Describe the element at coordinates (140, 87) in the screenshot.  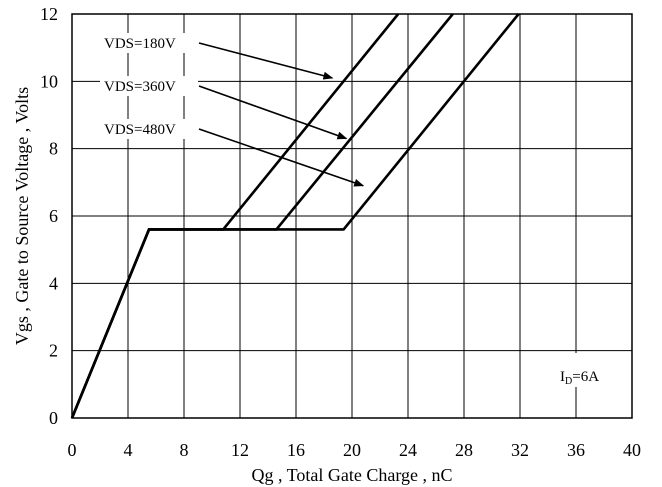
I see `annotation-label-2: VDS=360V` at that location.